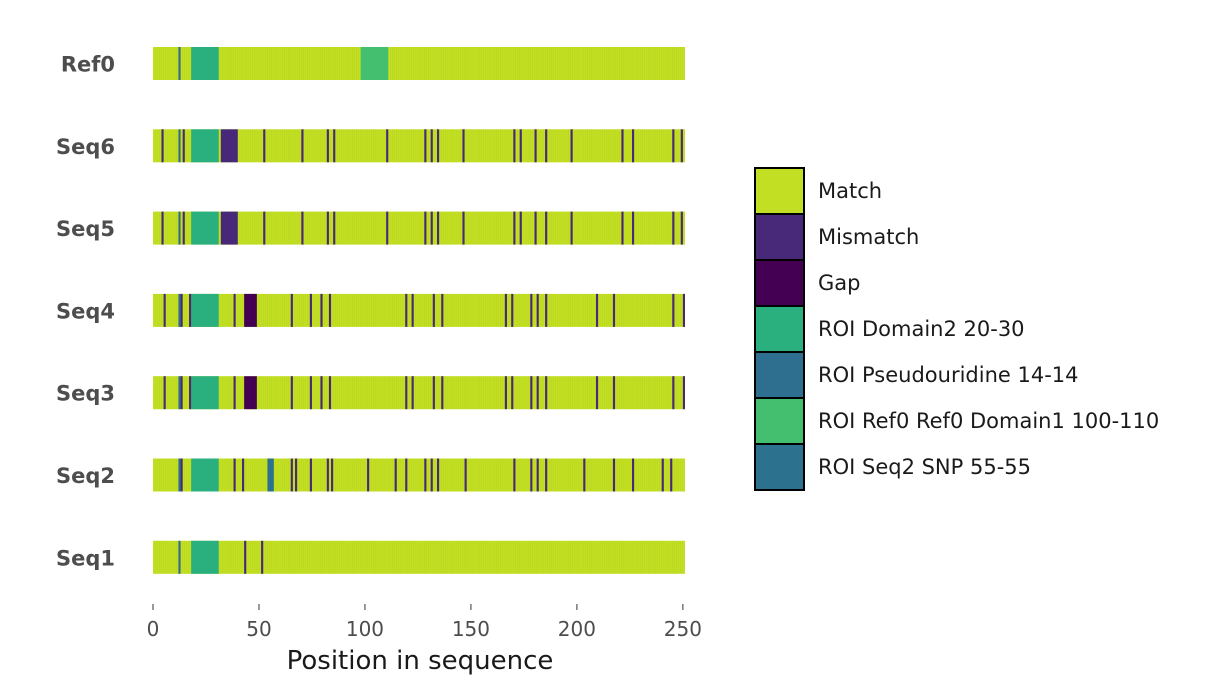 This screenshot has width=1228, height=691. I want to click on x-tick-label: 150, so click(471, 629).